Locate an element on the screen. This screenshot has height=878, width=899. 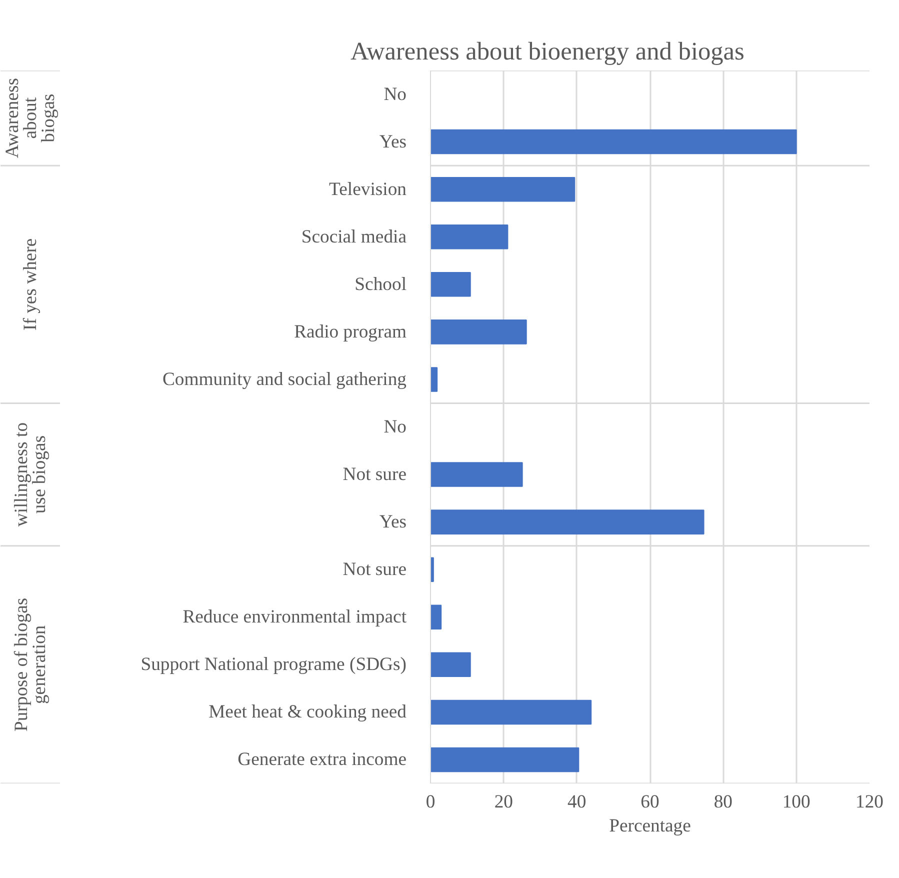
x-tick-label: 100 is located at coordinates (796, 802).